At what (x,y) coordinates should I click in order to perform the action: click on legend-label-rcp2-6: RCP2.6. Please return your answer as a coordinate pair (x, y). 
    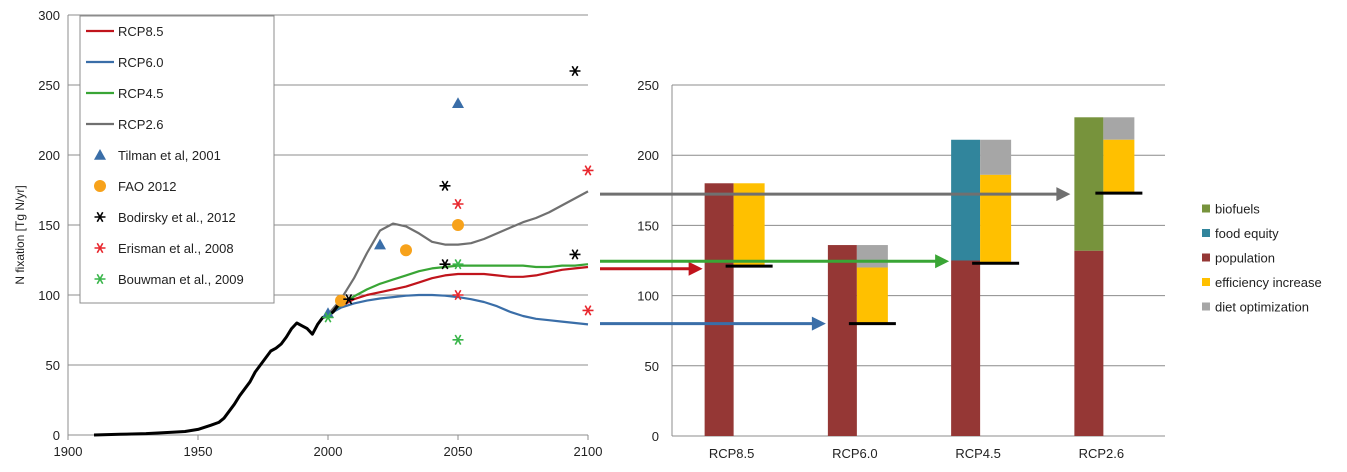
    Looking at the image, I should click on (141, 124).